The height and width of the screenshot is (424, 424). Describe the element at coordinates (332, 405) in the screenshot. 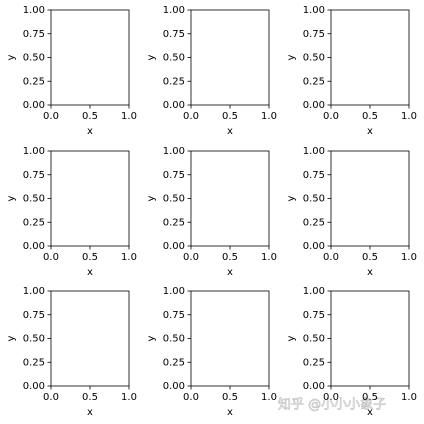

I see `watermark: 知乎 @小小小象子` at that location.